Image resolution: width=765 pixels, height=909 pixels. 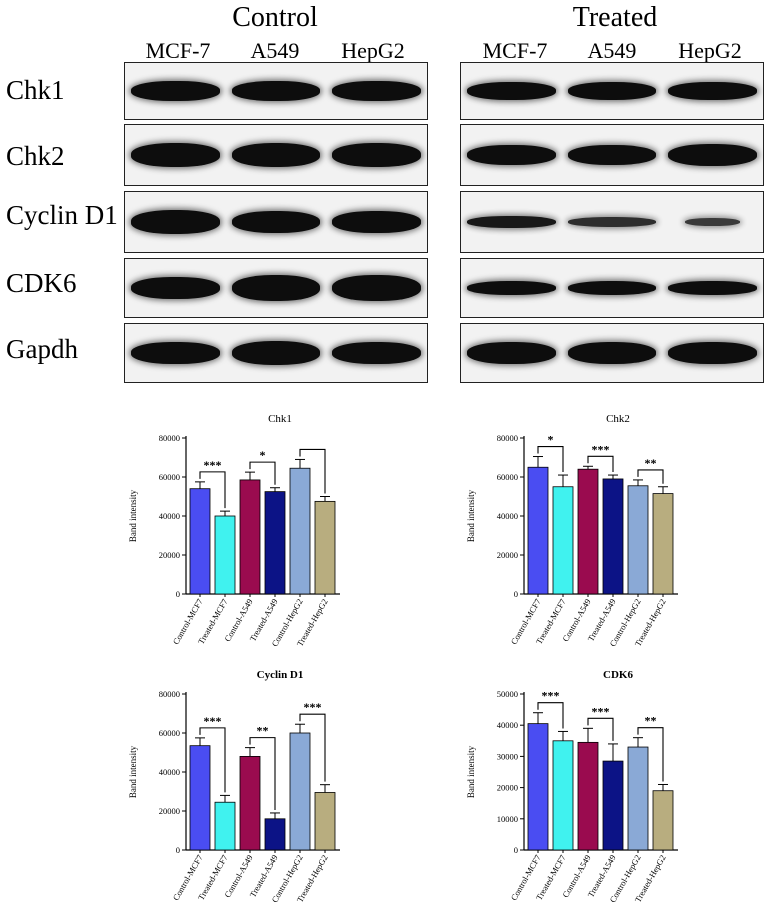 What do you see at coordinates (615, 17) in the screenshot?
I see `treated-group-title: Treated` at bounding box center [615, 17].